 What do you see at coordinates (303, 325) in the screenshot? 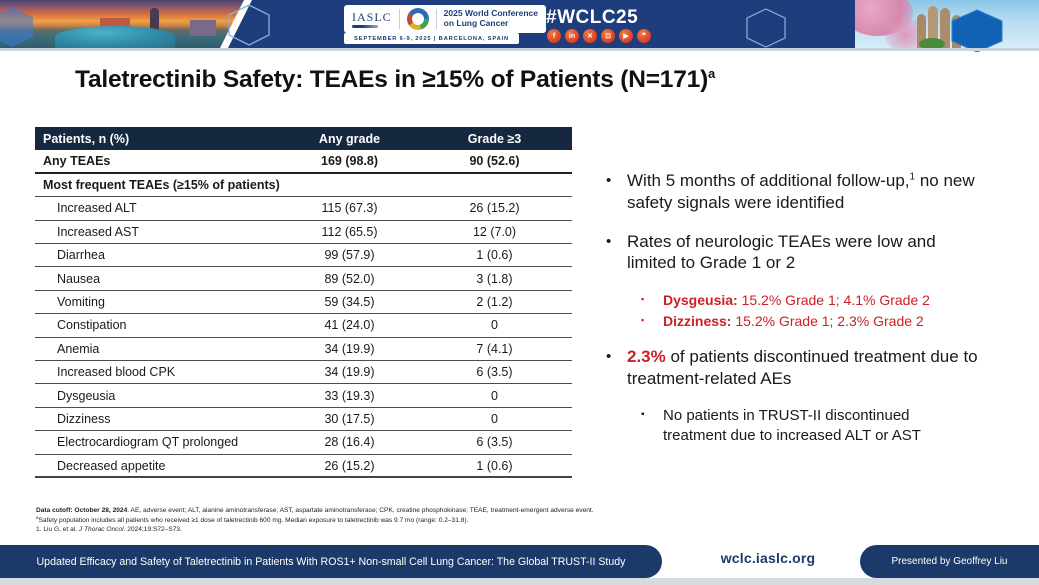
I see `table-row: Constipation 41 (24.0) 0` at bounding box center [303, 325].